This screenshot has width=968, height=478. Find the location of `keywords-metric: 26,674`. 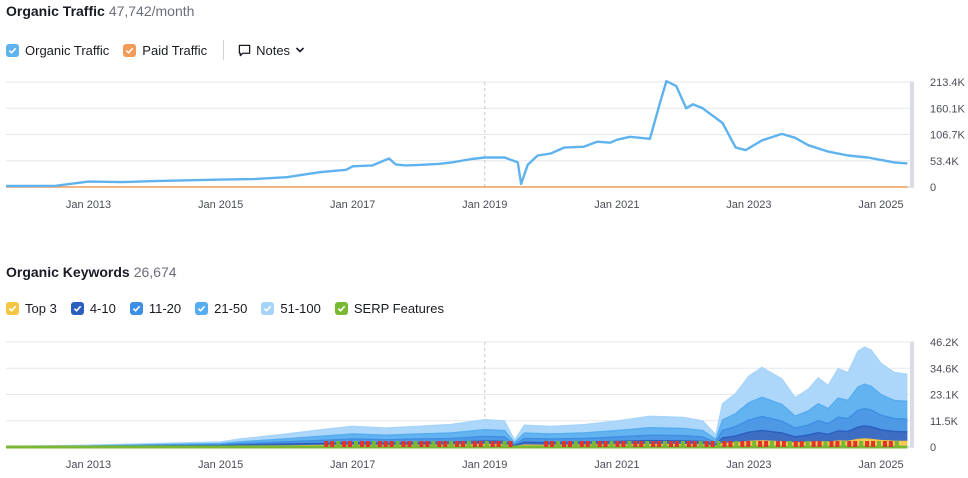

keywords-metric: 26,674 is located at coordinates (155, 272).